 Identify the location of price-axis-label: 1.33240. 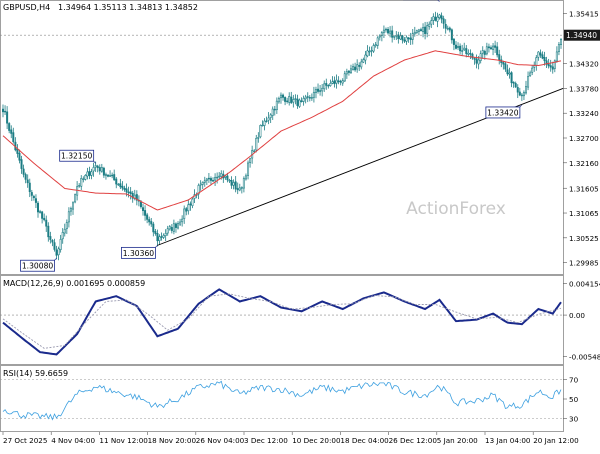
(584, 113).